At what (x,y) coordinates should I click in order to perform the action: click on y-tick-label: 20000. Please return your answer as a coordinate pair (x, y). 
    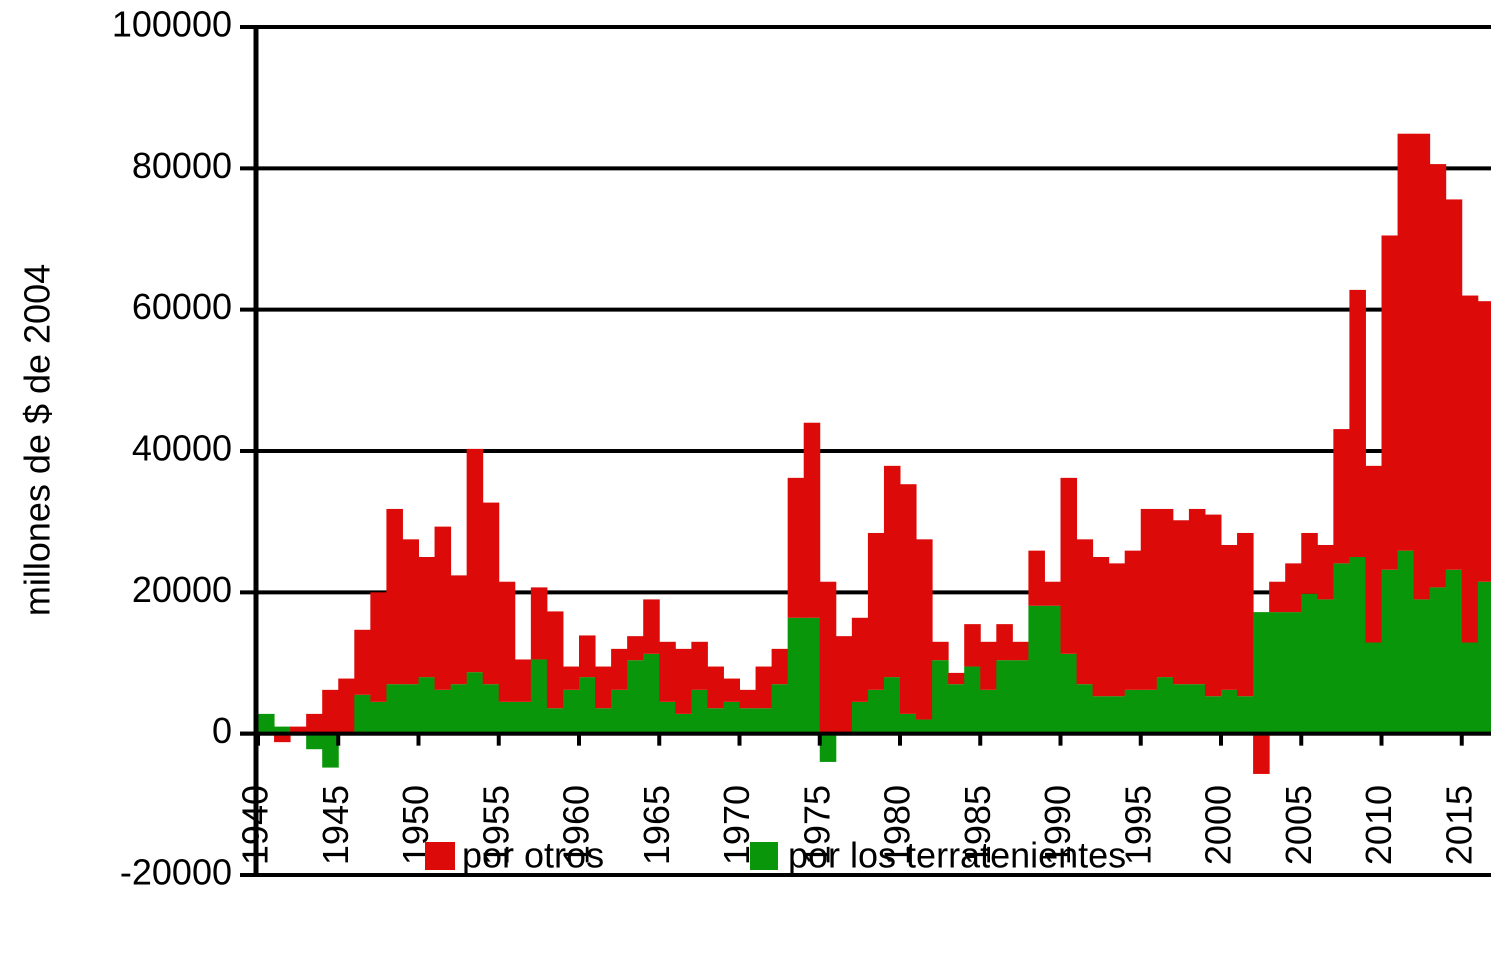
    Looking at the image, I should click on (182, 589).